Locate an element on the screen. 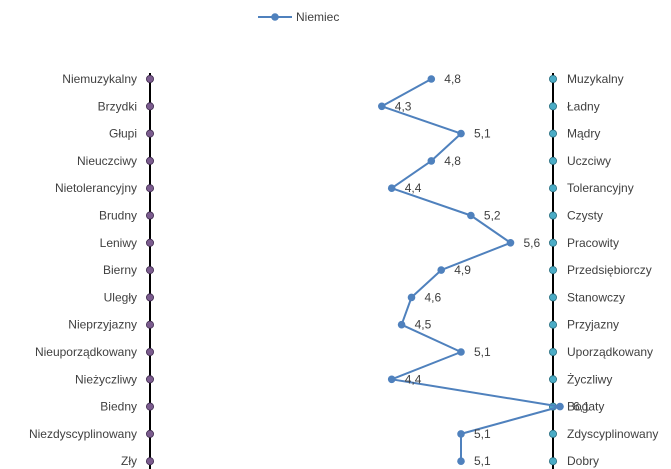 Image resolution: width=671 pixels, height=469 pixels. left-pole-label: Brzydki is located at coordinates (117, 106).